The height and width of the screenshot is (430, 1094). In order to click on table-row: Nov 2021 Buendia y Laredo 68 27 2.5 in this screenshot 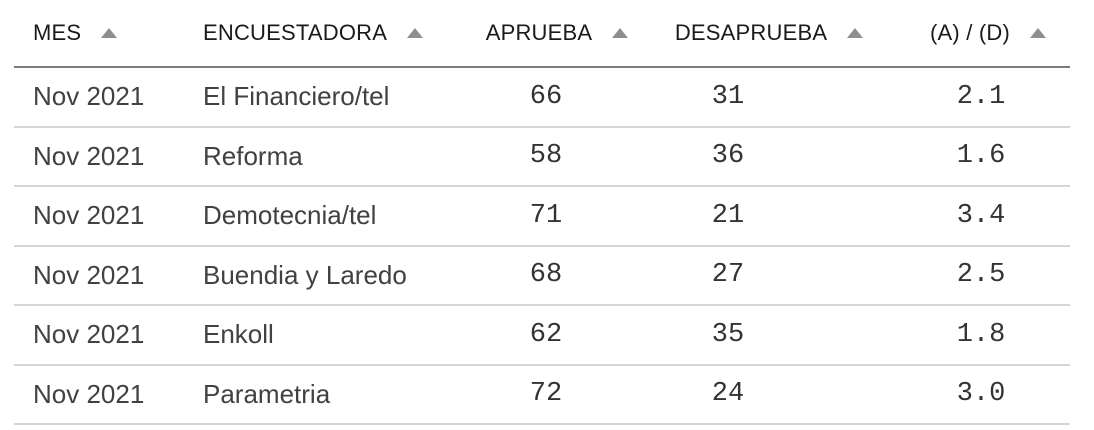, I will do `click(542, 276)`.